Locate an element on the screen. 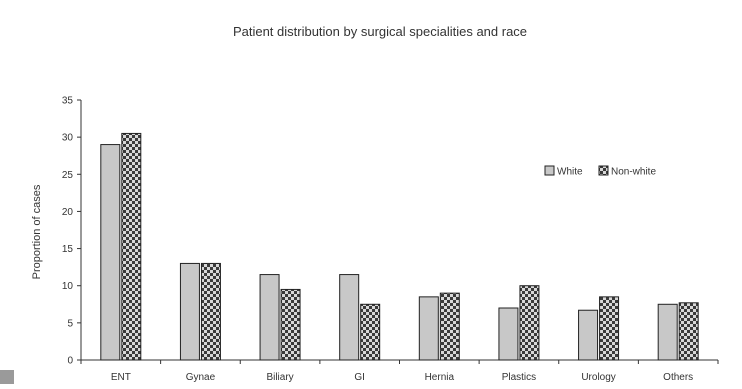 The height and width of the screenshot is (389, 742). bar-plastics-non-white is located at coordinates (529, 323).